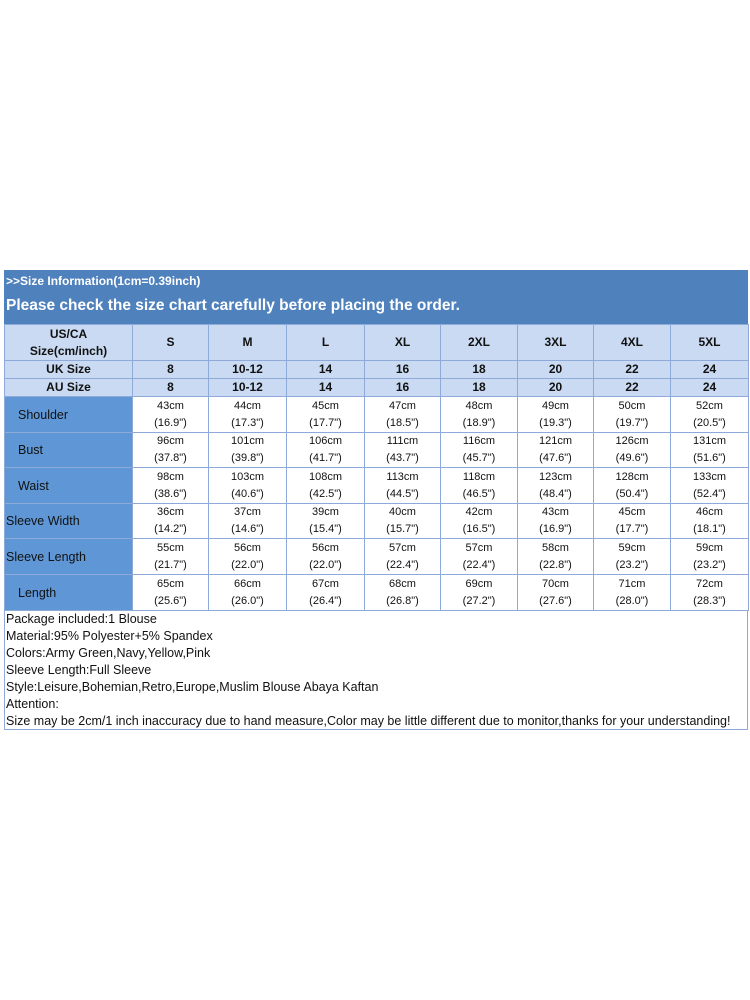  What do you see at coordinates (709, 414) in the screenshot?
I see `measure-cell: 52cm (20.5")` at bounding box center [709, 414].